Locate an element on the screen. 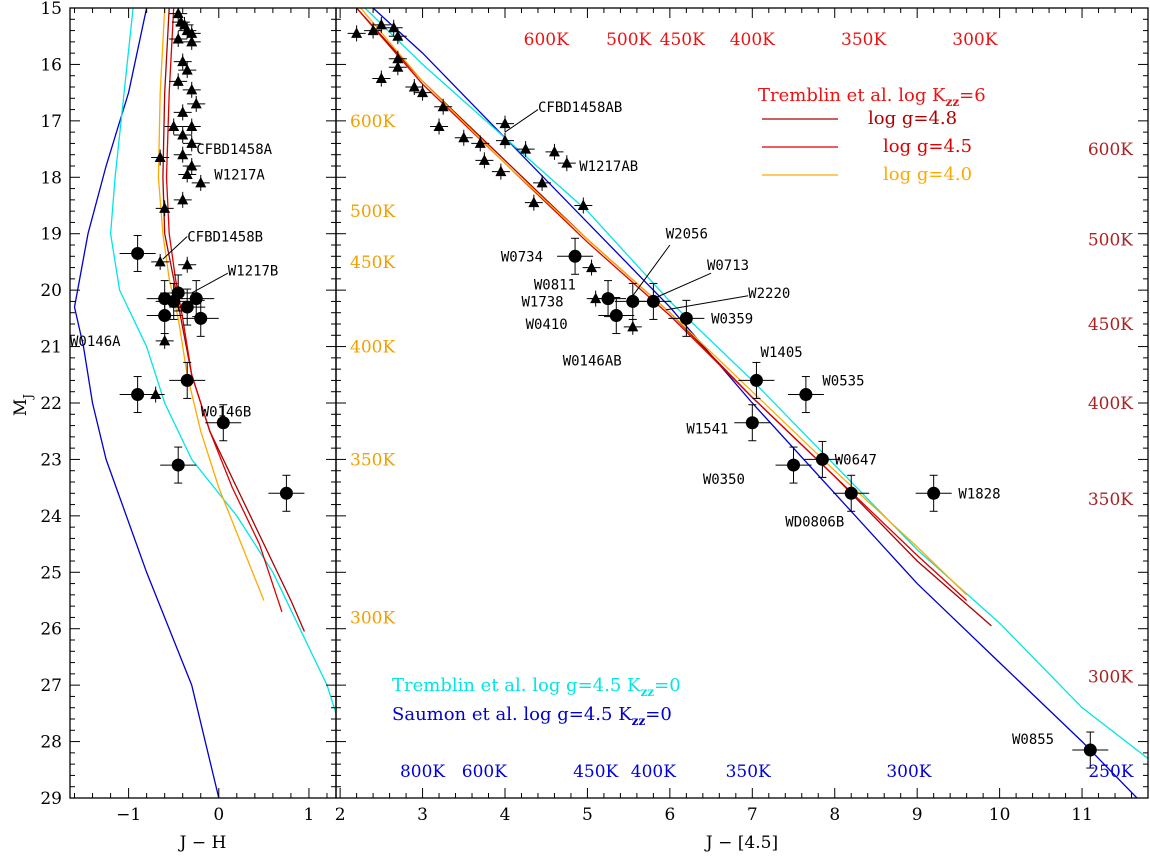 This screenshot has width=1150, height=865. temperature-label-left: 400K is located at coordinates (372, 348).